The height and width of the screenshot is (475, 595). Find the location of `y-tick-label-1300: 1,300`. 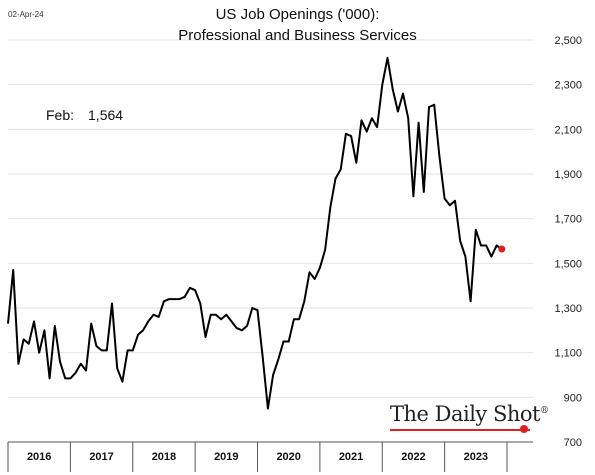

y-tick-label-1300: 1,300 is located at coordinates (568, 309).